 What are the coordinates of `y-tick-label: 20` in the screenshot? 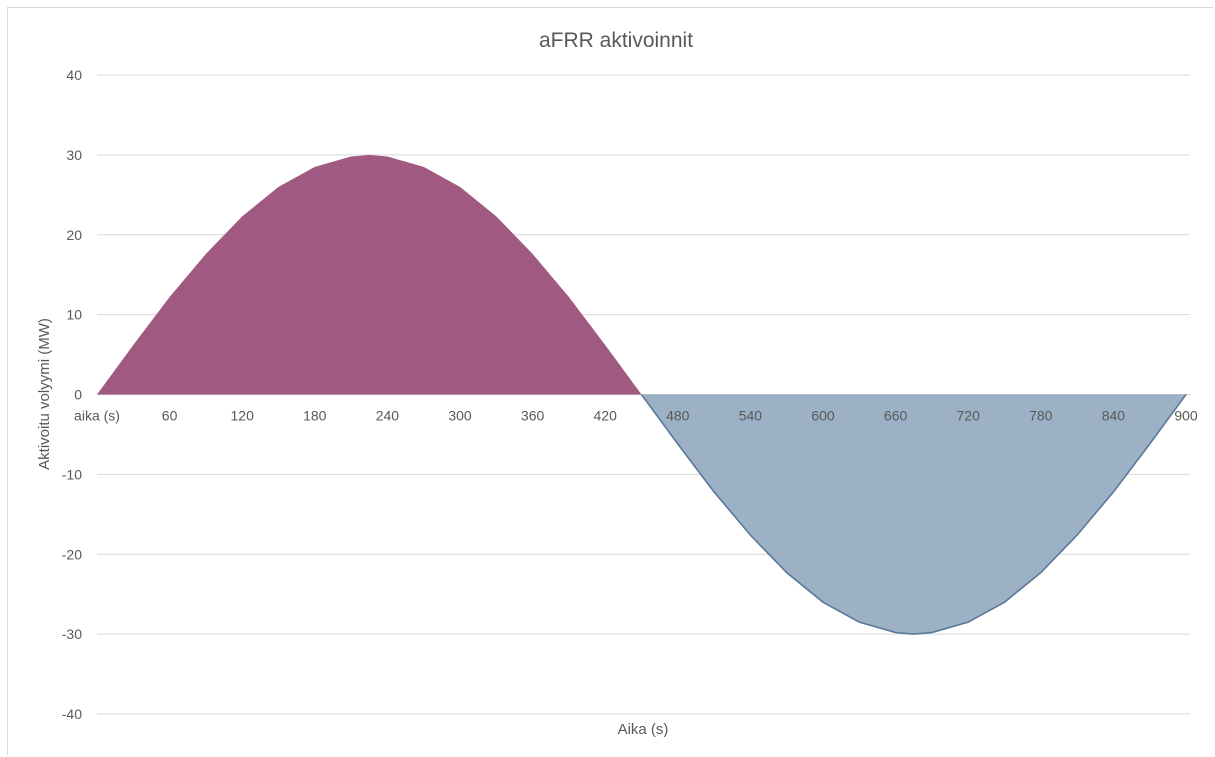 It's located at (74, 235).